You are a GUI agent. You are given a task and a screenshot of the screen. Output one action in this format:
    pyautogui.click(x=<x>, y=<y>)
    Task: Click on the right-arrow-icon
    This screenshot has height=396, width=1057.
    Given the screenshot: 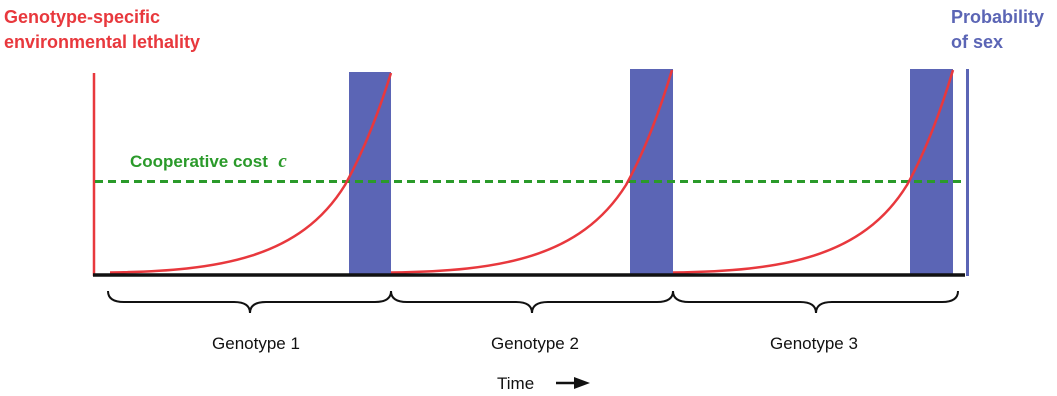 What is the action you would take?
    pyautogui.click(x=573, y=383)
    